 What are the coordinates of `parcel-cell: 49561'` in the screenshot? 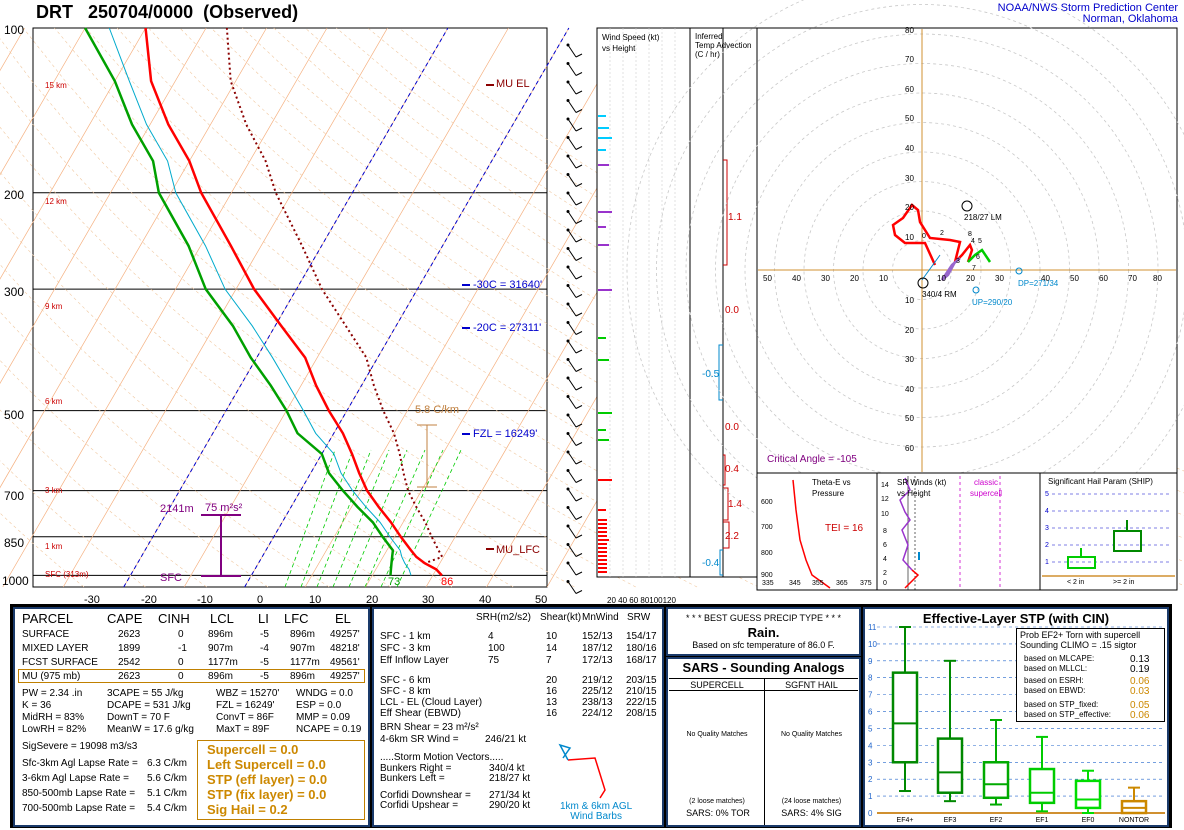 It's located at (345, 662).